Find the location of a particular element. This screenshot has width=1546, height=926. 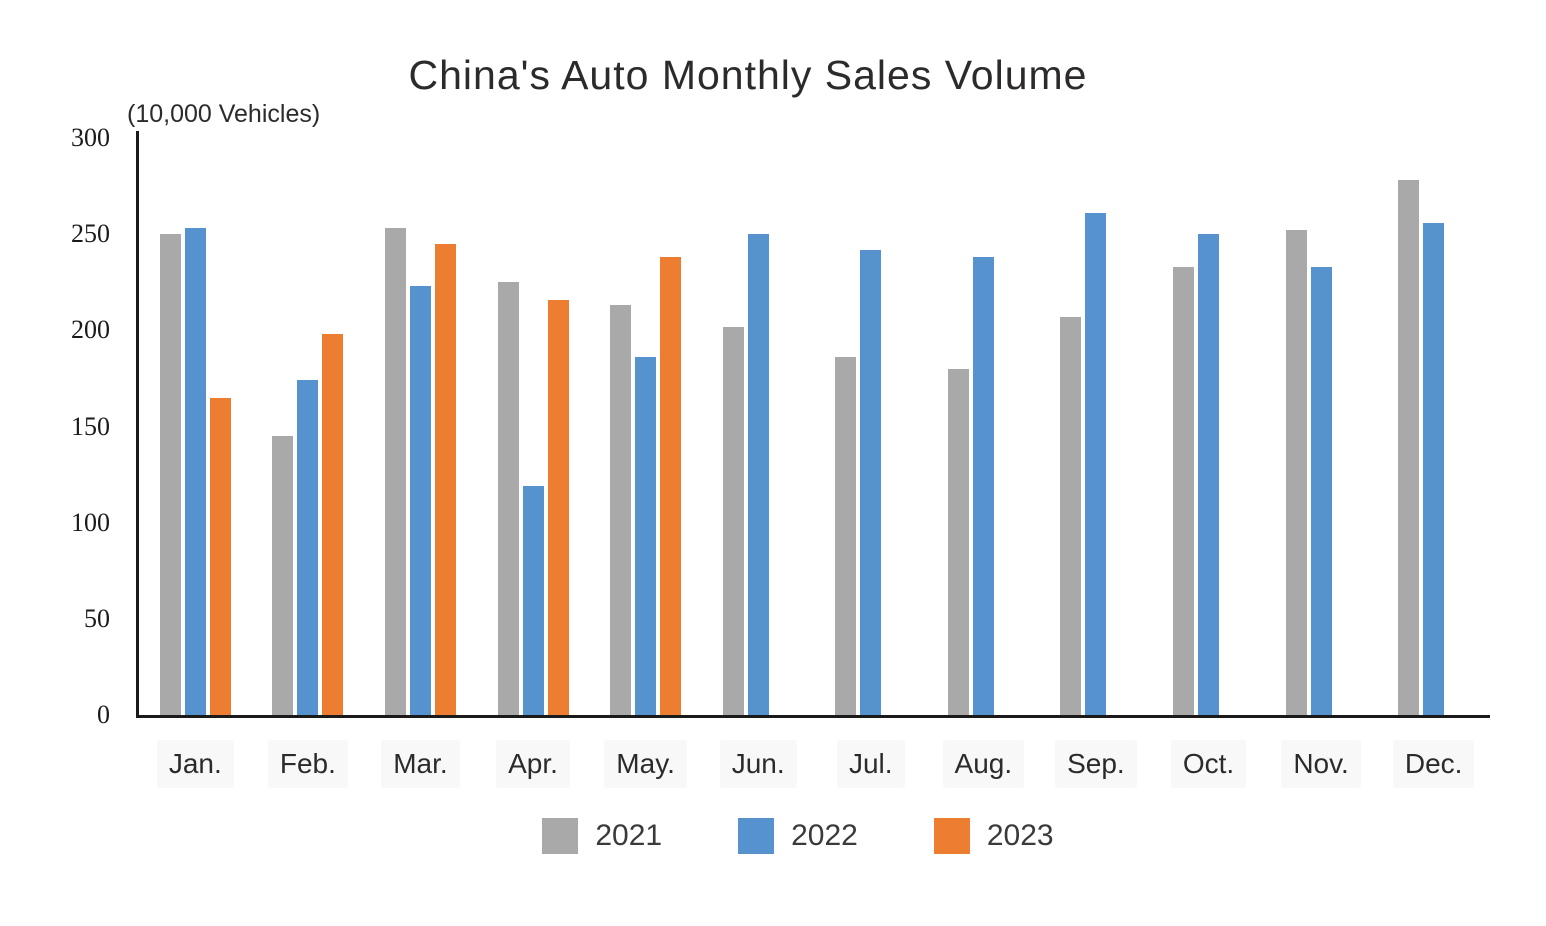

bar-2022-jun is located at coordinates (758, 474).